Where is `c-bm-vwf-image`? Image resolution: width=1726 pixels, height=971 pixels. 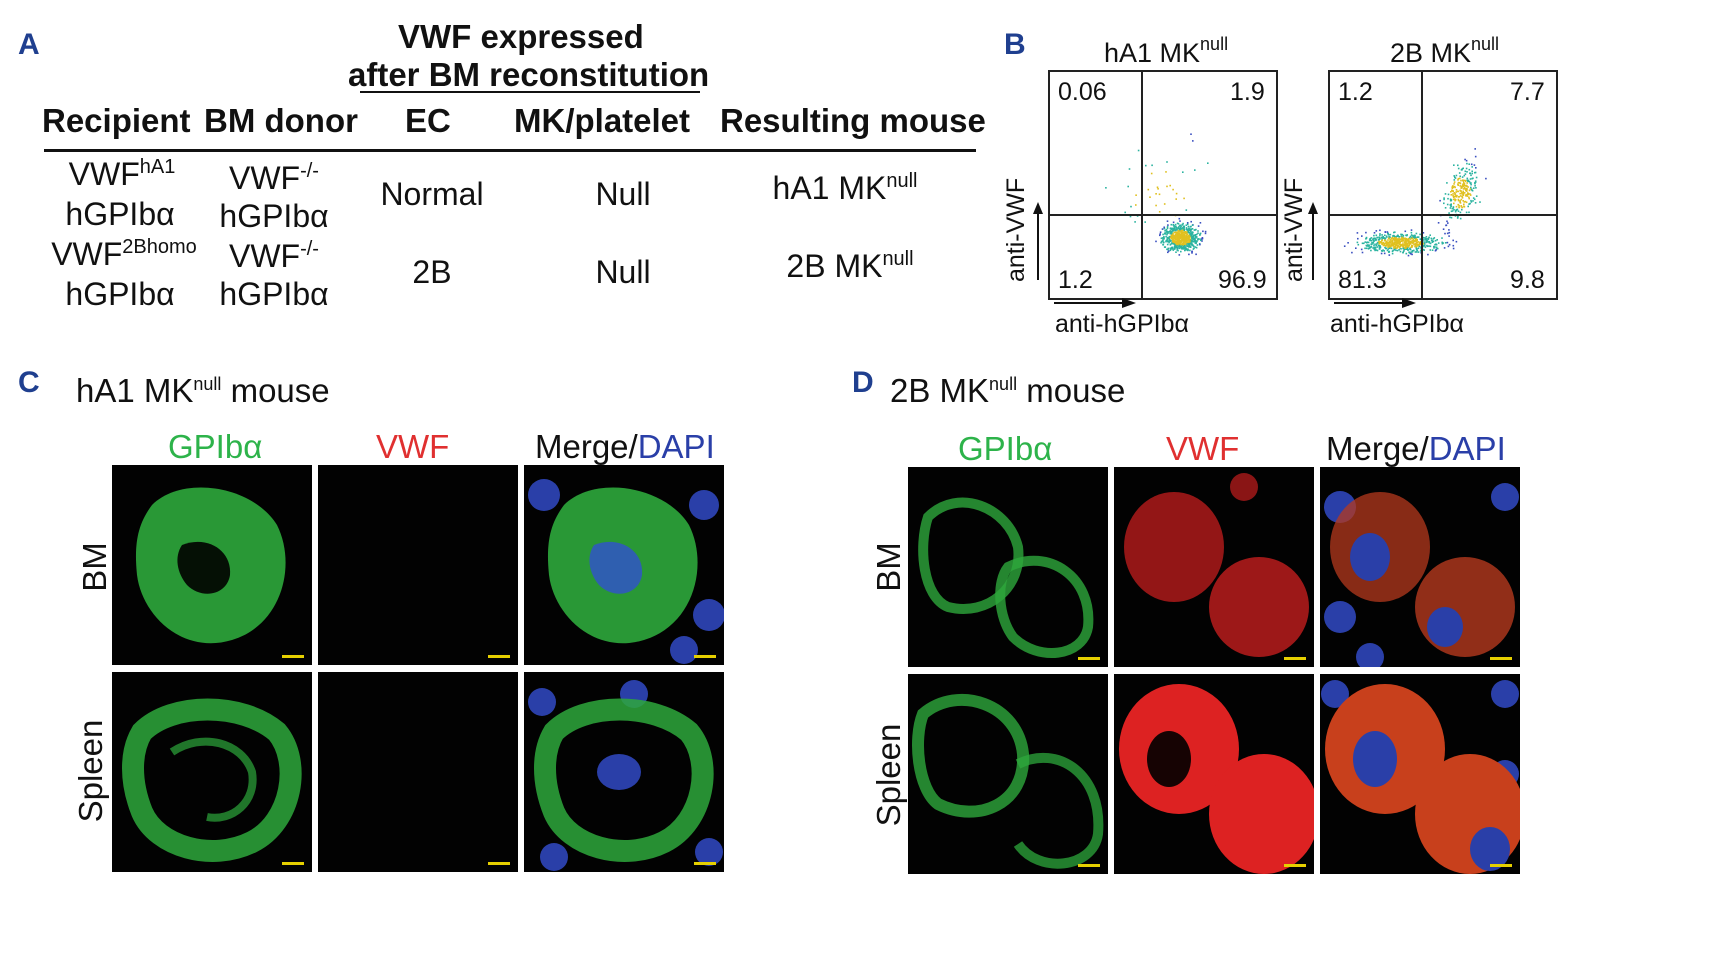 c-bm-vwf-image is located at coordinates (418, 565).